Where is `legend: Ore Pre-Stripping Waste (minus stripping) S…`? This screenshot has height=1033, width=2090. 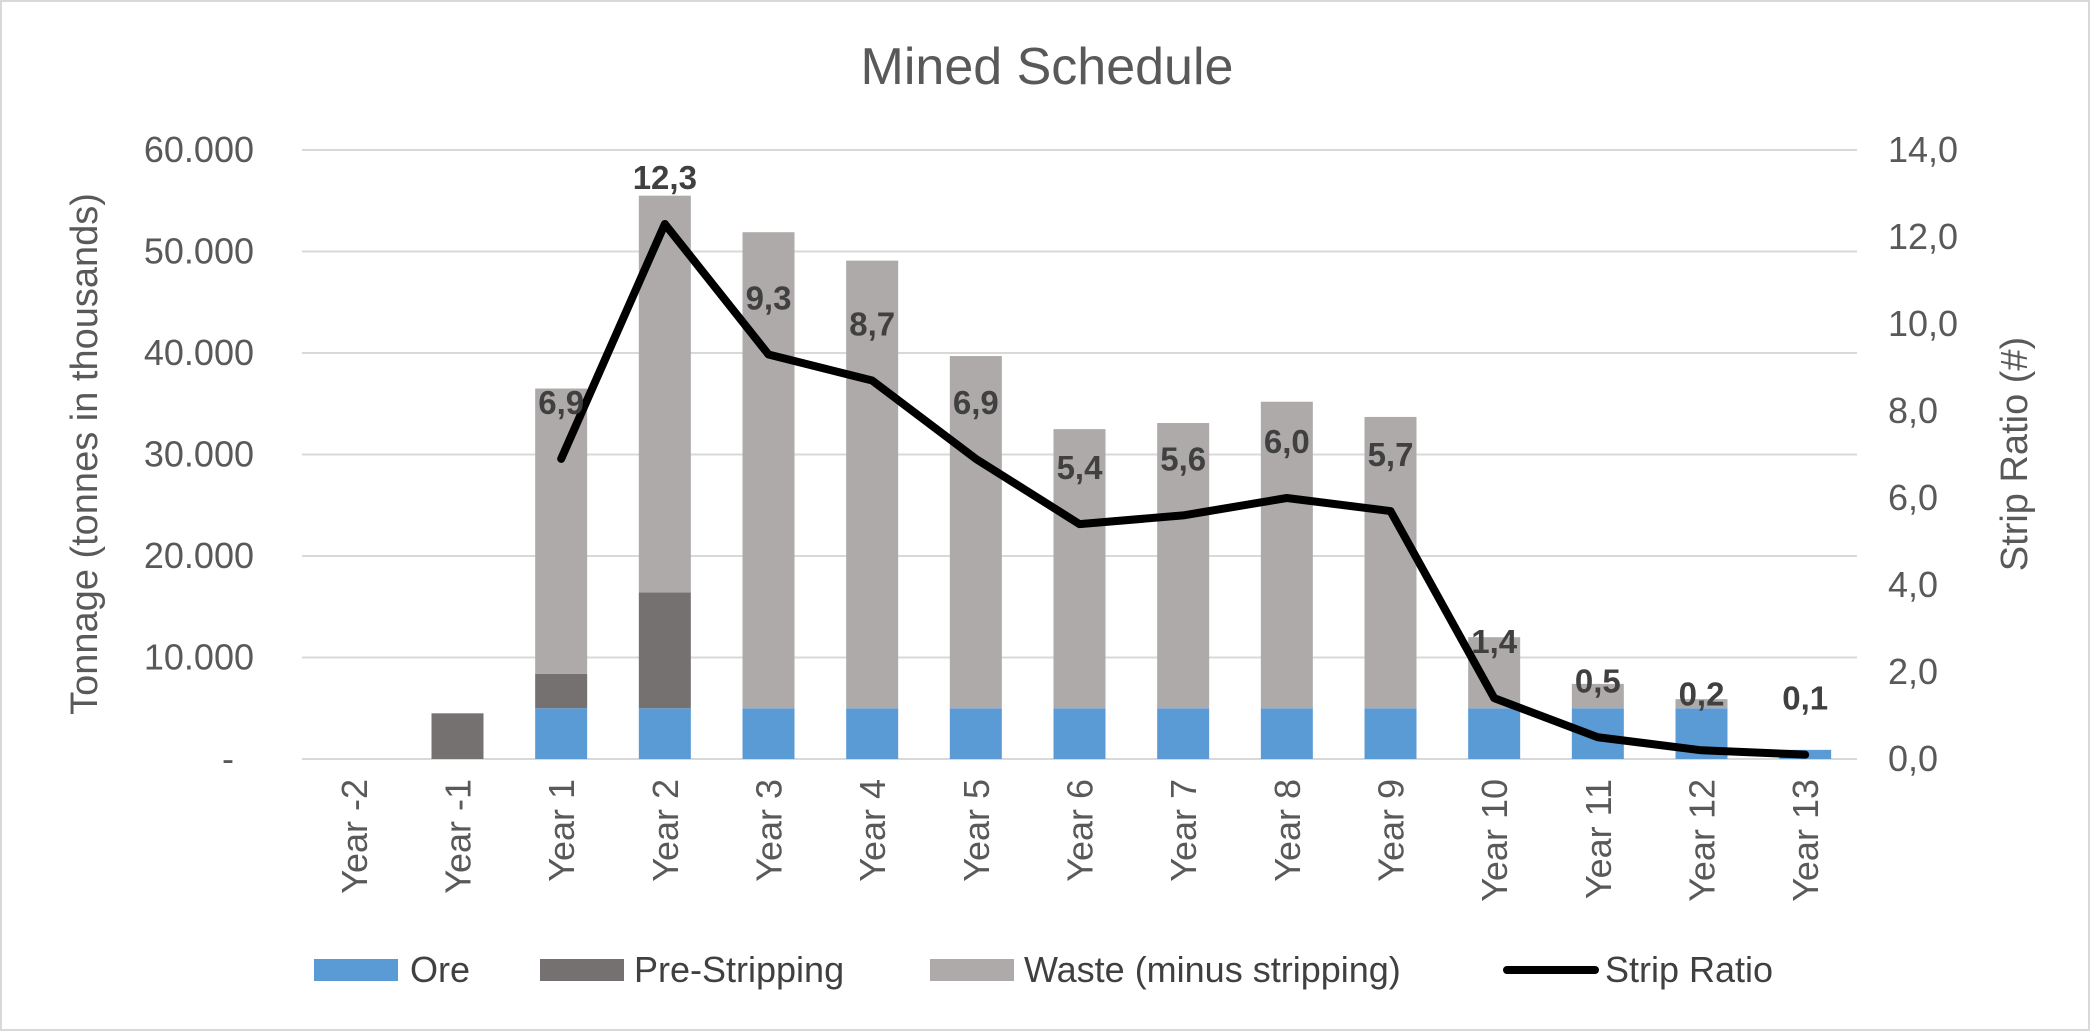 legend: Ore Pre-Stripping Waste (minus stripping) S… is located at coordinates (1043, 969).